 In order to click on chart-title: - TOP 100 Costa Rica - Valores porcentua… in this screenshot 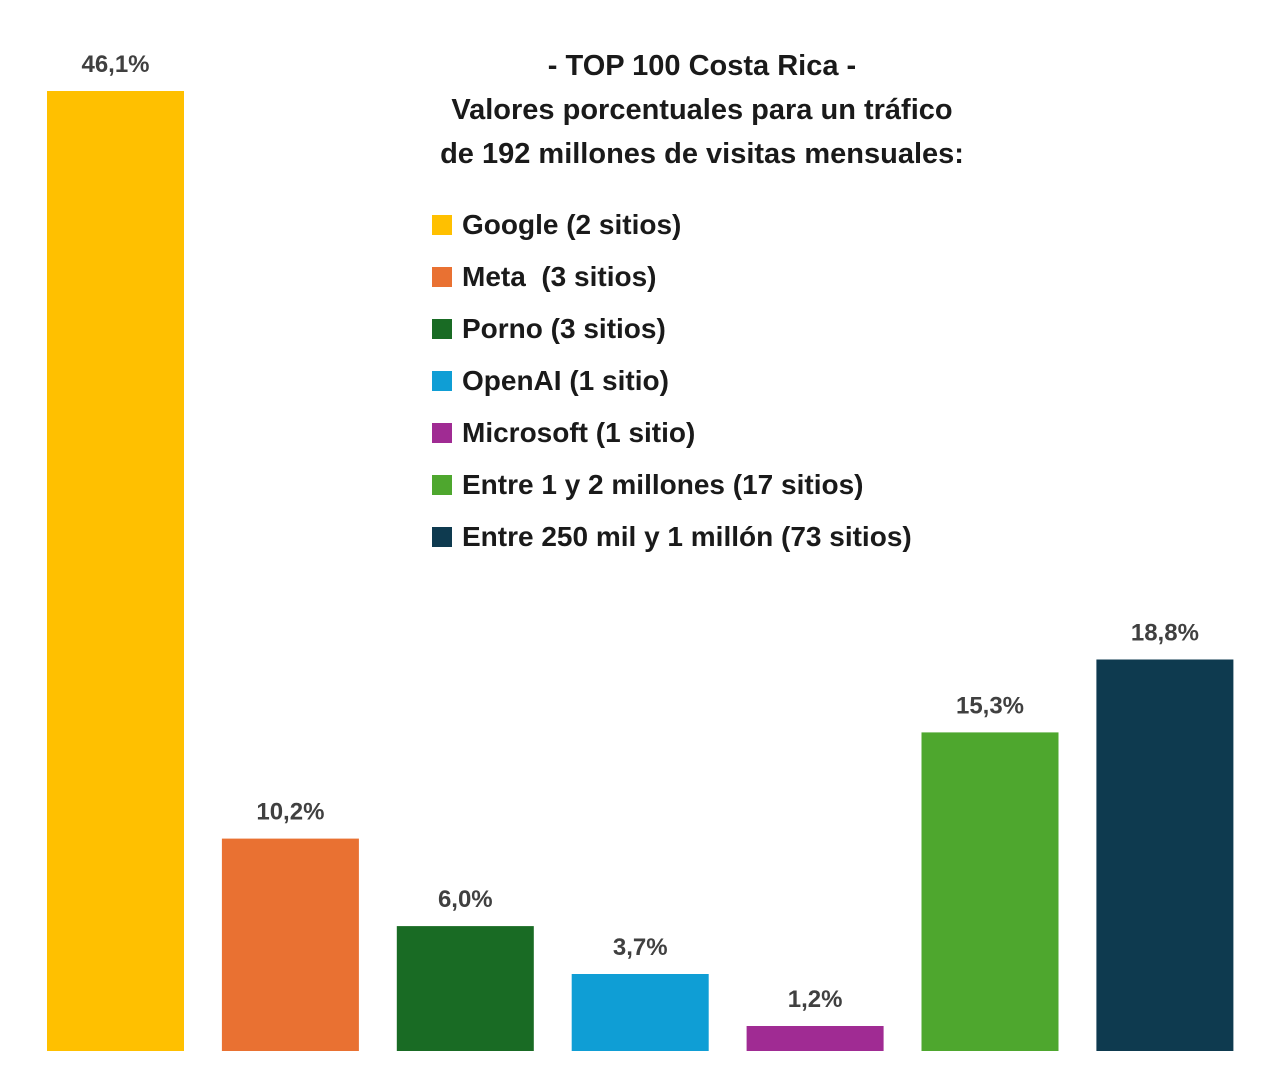, I will do `click(702, 110)`.